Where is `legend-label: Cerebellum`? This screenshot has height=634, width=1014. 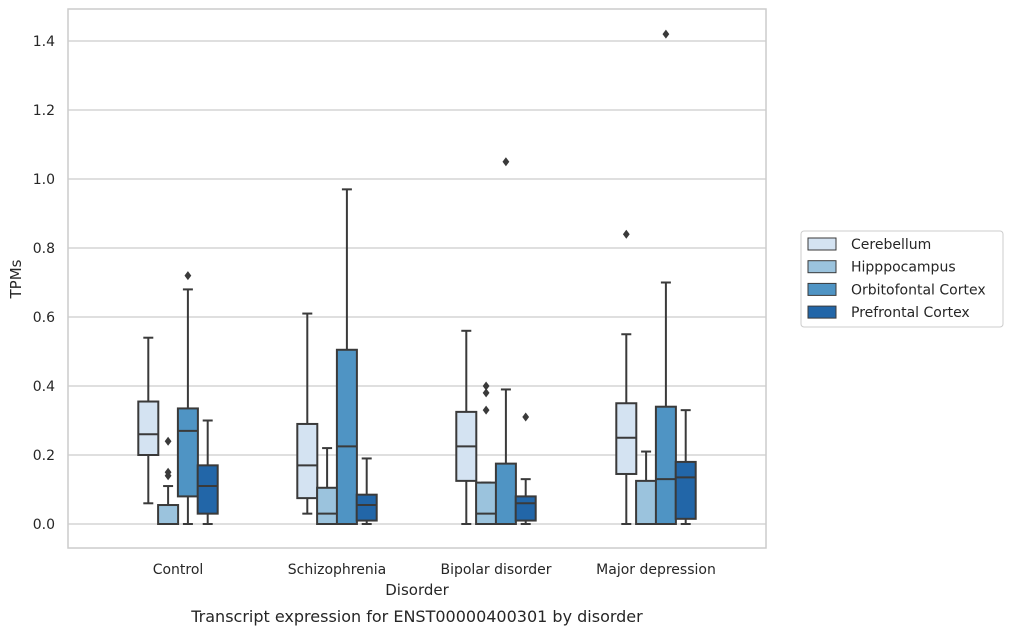 legend-label: Cerebellum is located at coordinates (891, 245).